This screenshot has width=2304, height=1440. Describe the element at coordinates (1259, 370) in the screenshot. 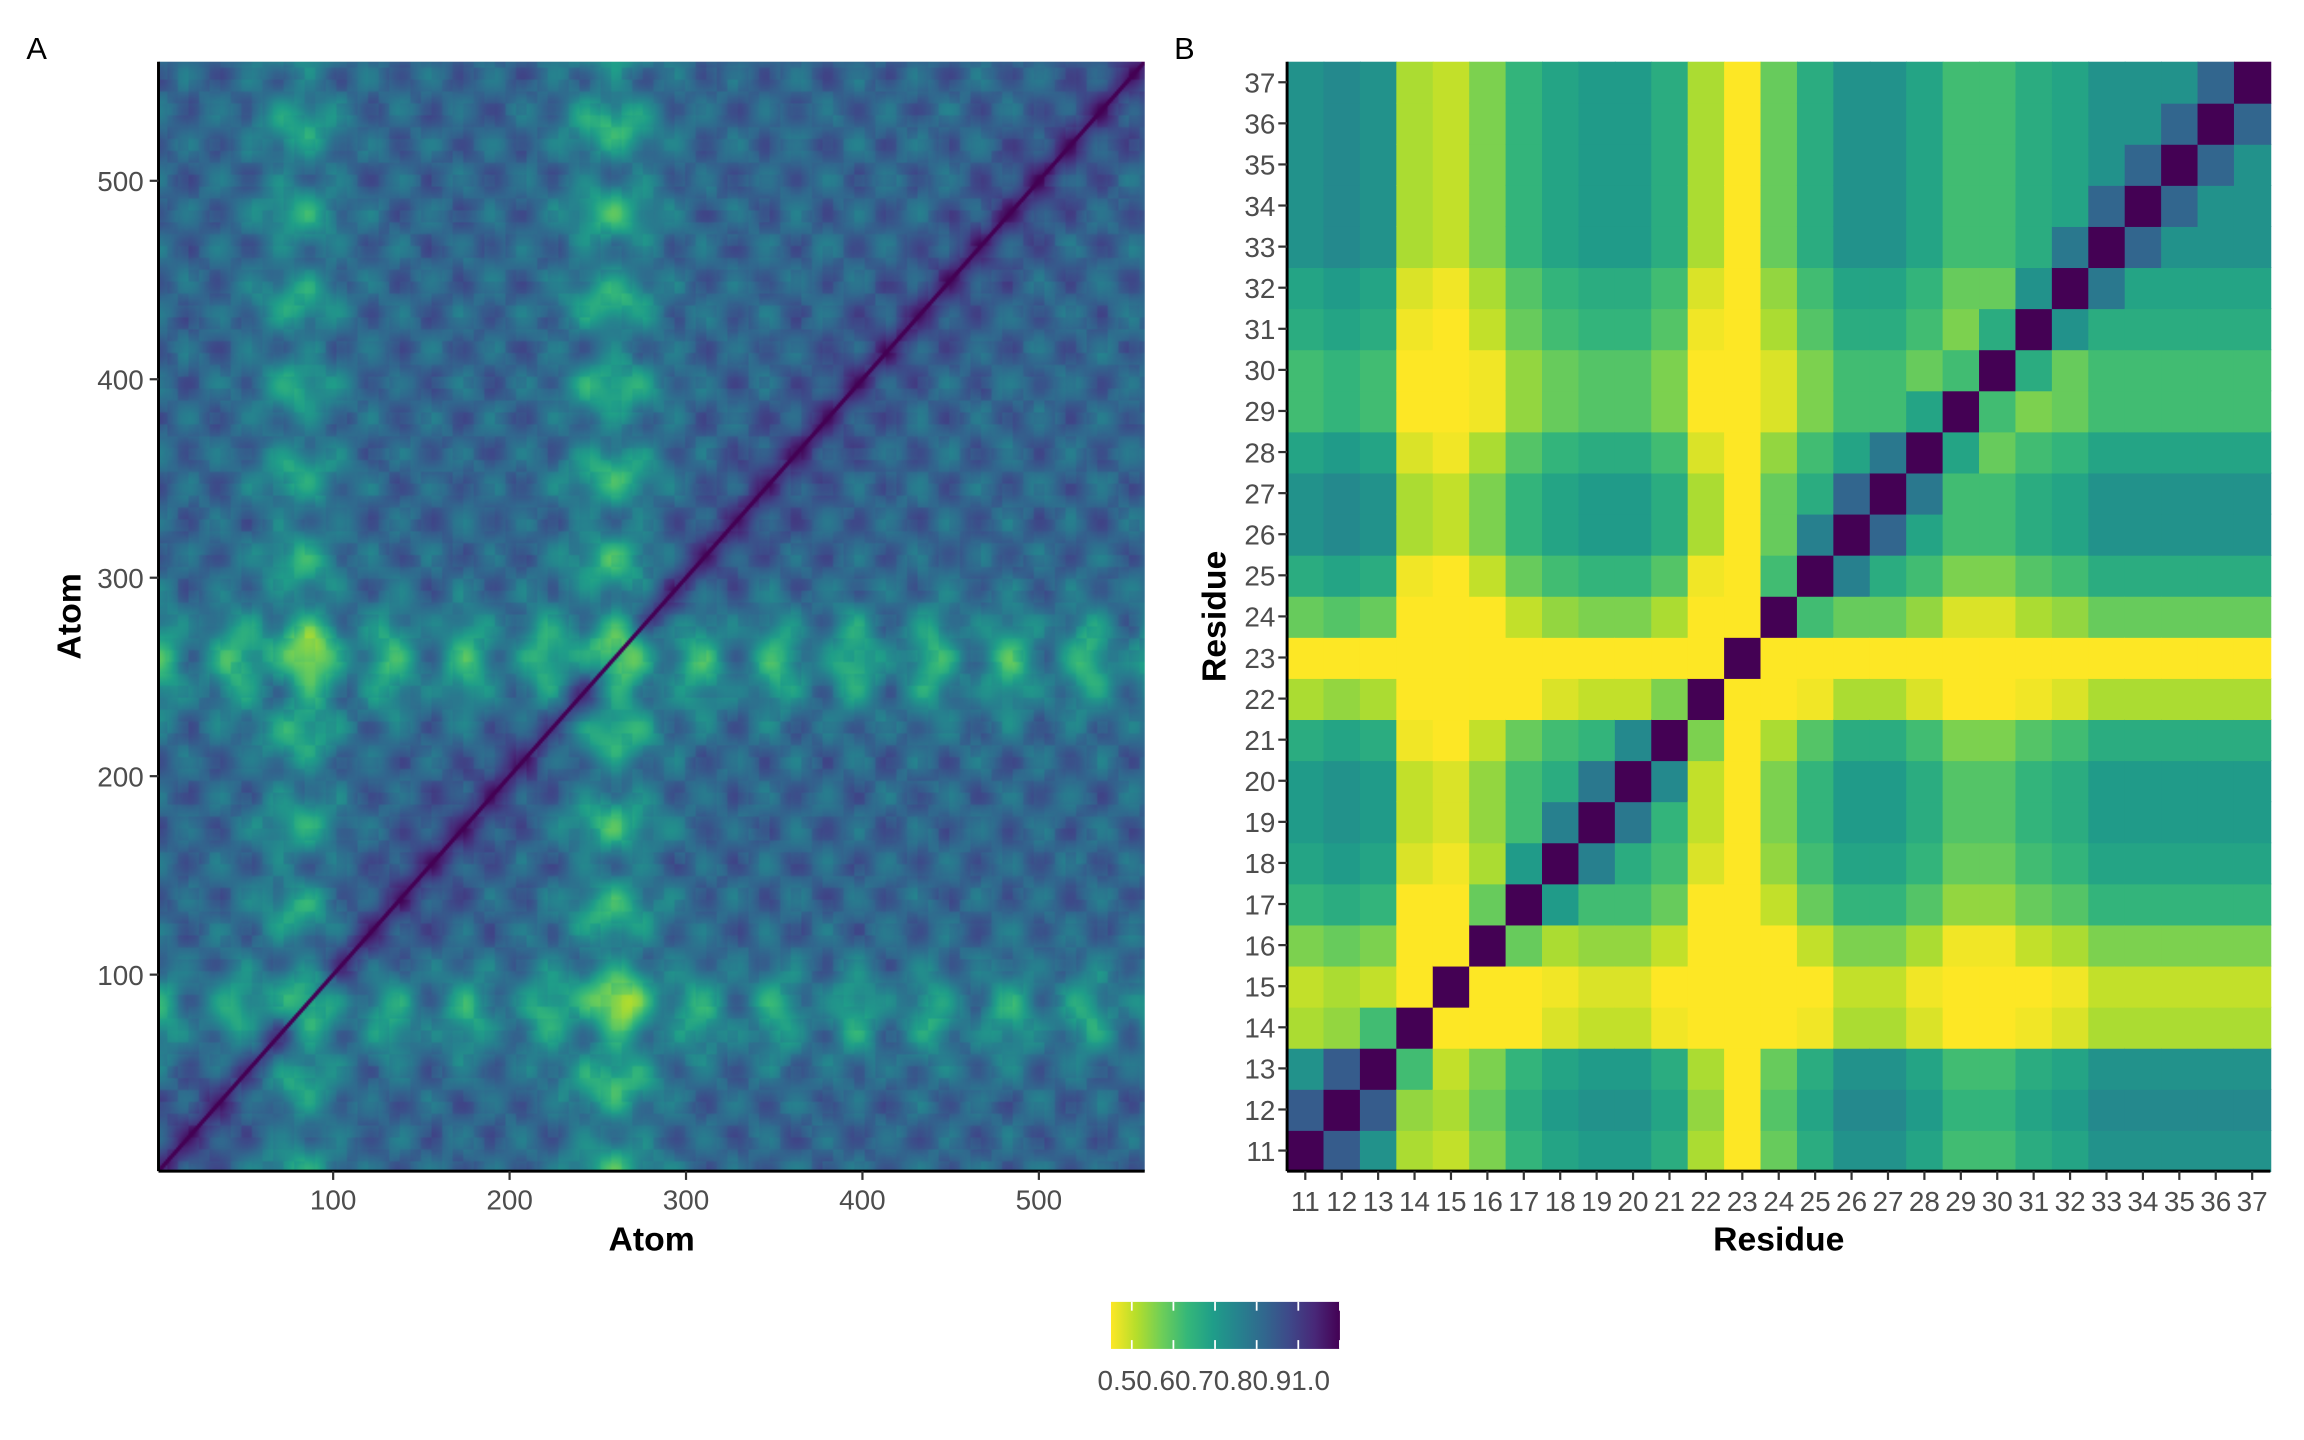

I see `y-tick-label-residue: 30` at that location.